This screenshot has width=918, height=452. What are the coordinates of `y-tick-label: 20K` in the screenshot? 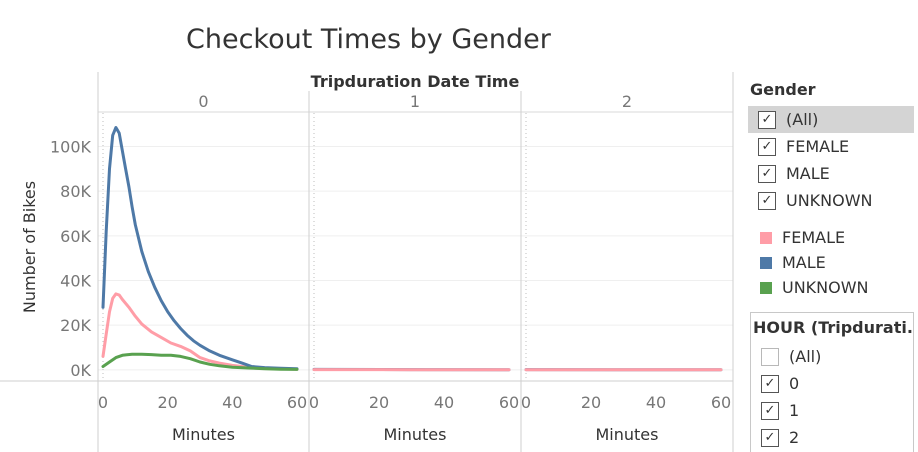 It's located at (75, 325).